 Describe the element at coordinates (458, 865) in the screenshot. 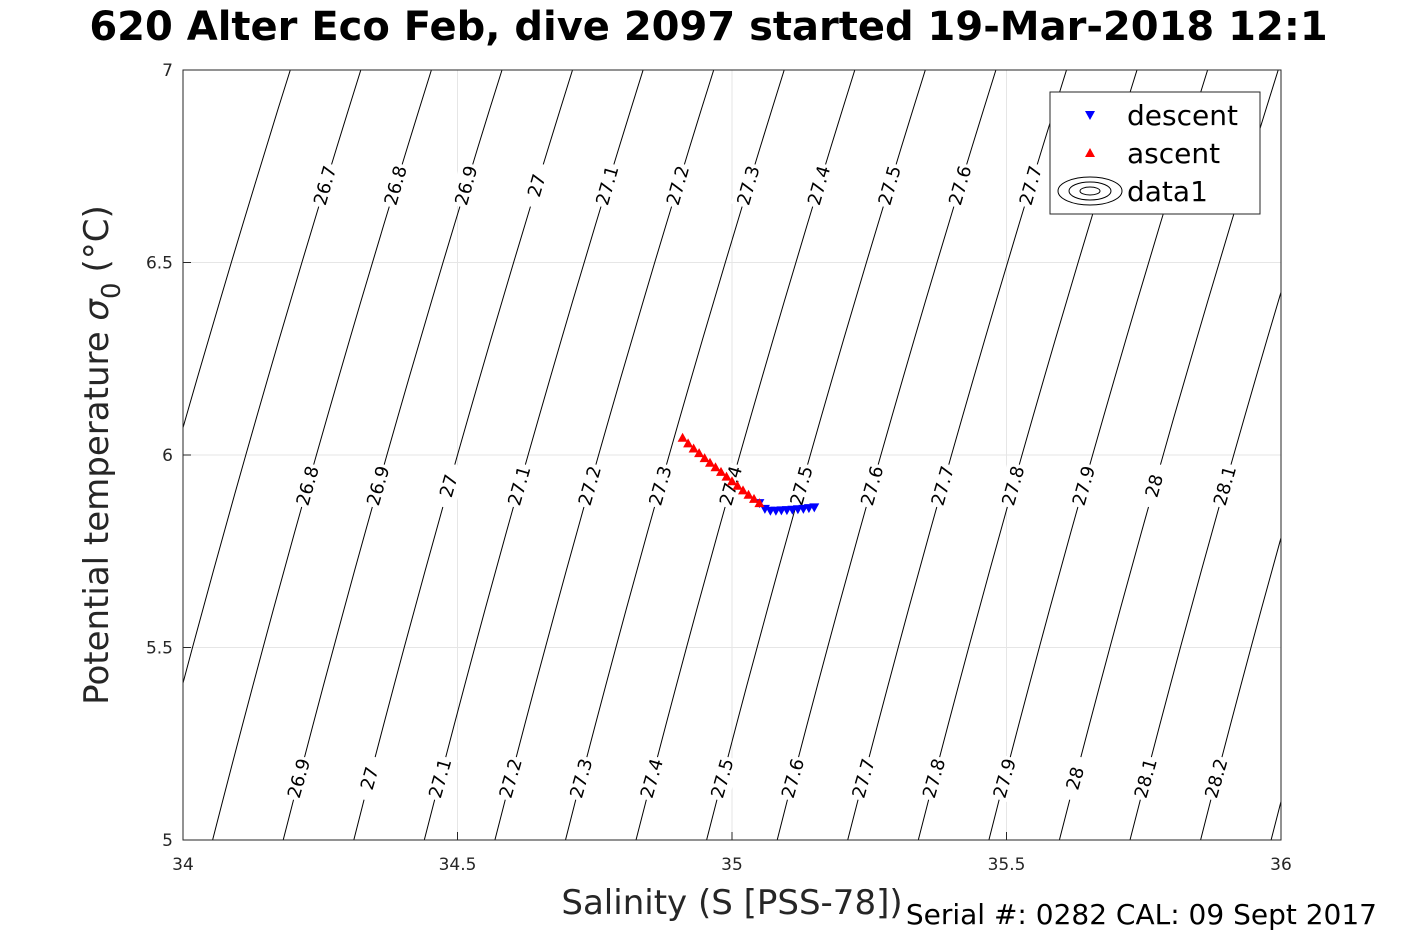

I see `x-tick-label: 34.5` at that location.